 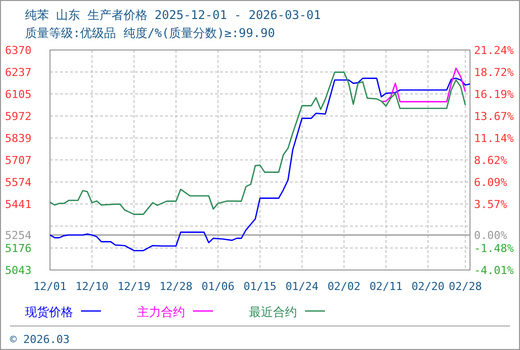 I want to click on y2-tick-label: 13.67%, so click(x=494, y=116).